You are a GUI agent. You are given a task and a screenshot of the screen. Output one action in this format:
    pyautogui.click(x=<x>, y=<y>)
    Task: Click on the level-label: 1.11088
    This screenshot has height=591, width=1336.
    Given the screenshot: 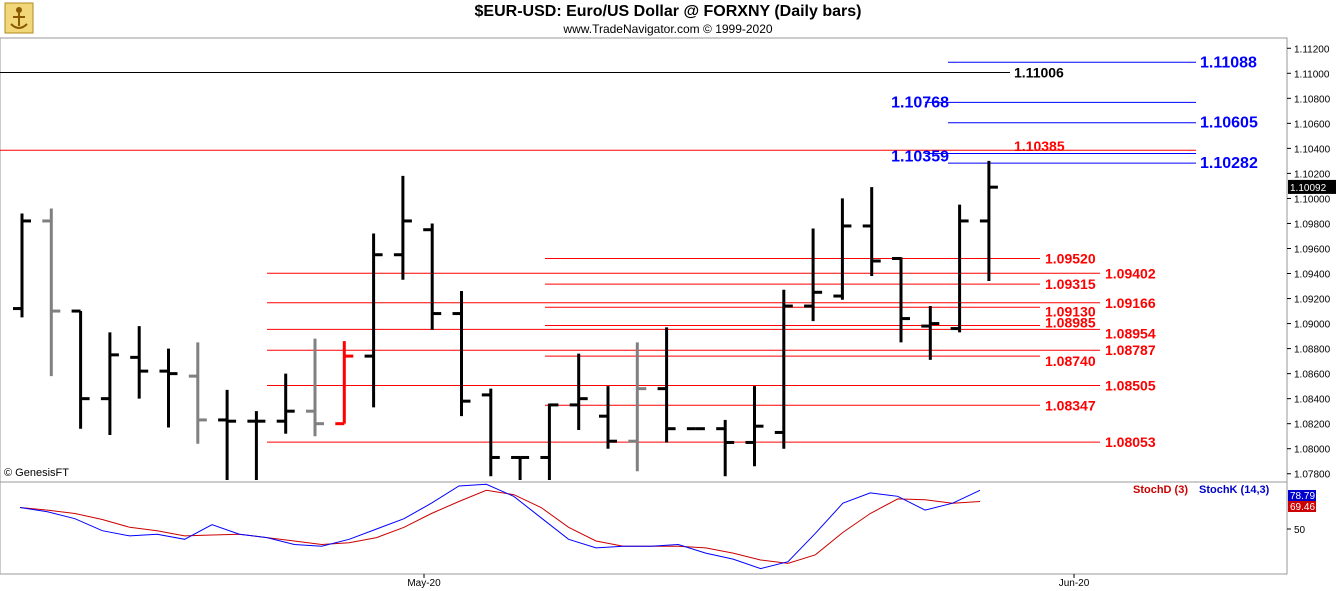 What is the action you would take?
    pyautogui.click(x=1228, y=62)
    